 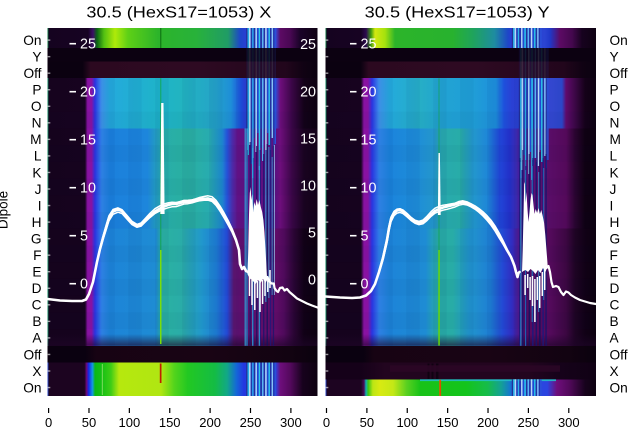 What do you see at coordinates (5, 210) in the screenshot?
I see `svg-text: Dipole` at bounding box center [5, 210].